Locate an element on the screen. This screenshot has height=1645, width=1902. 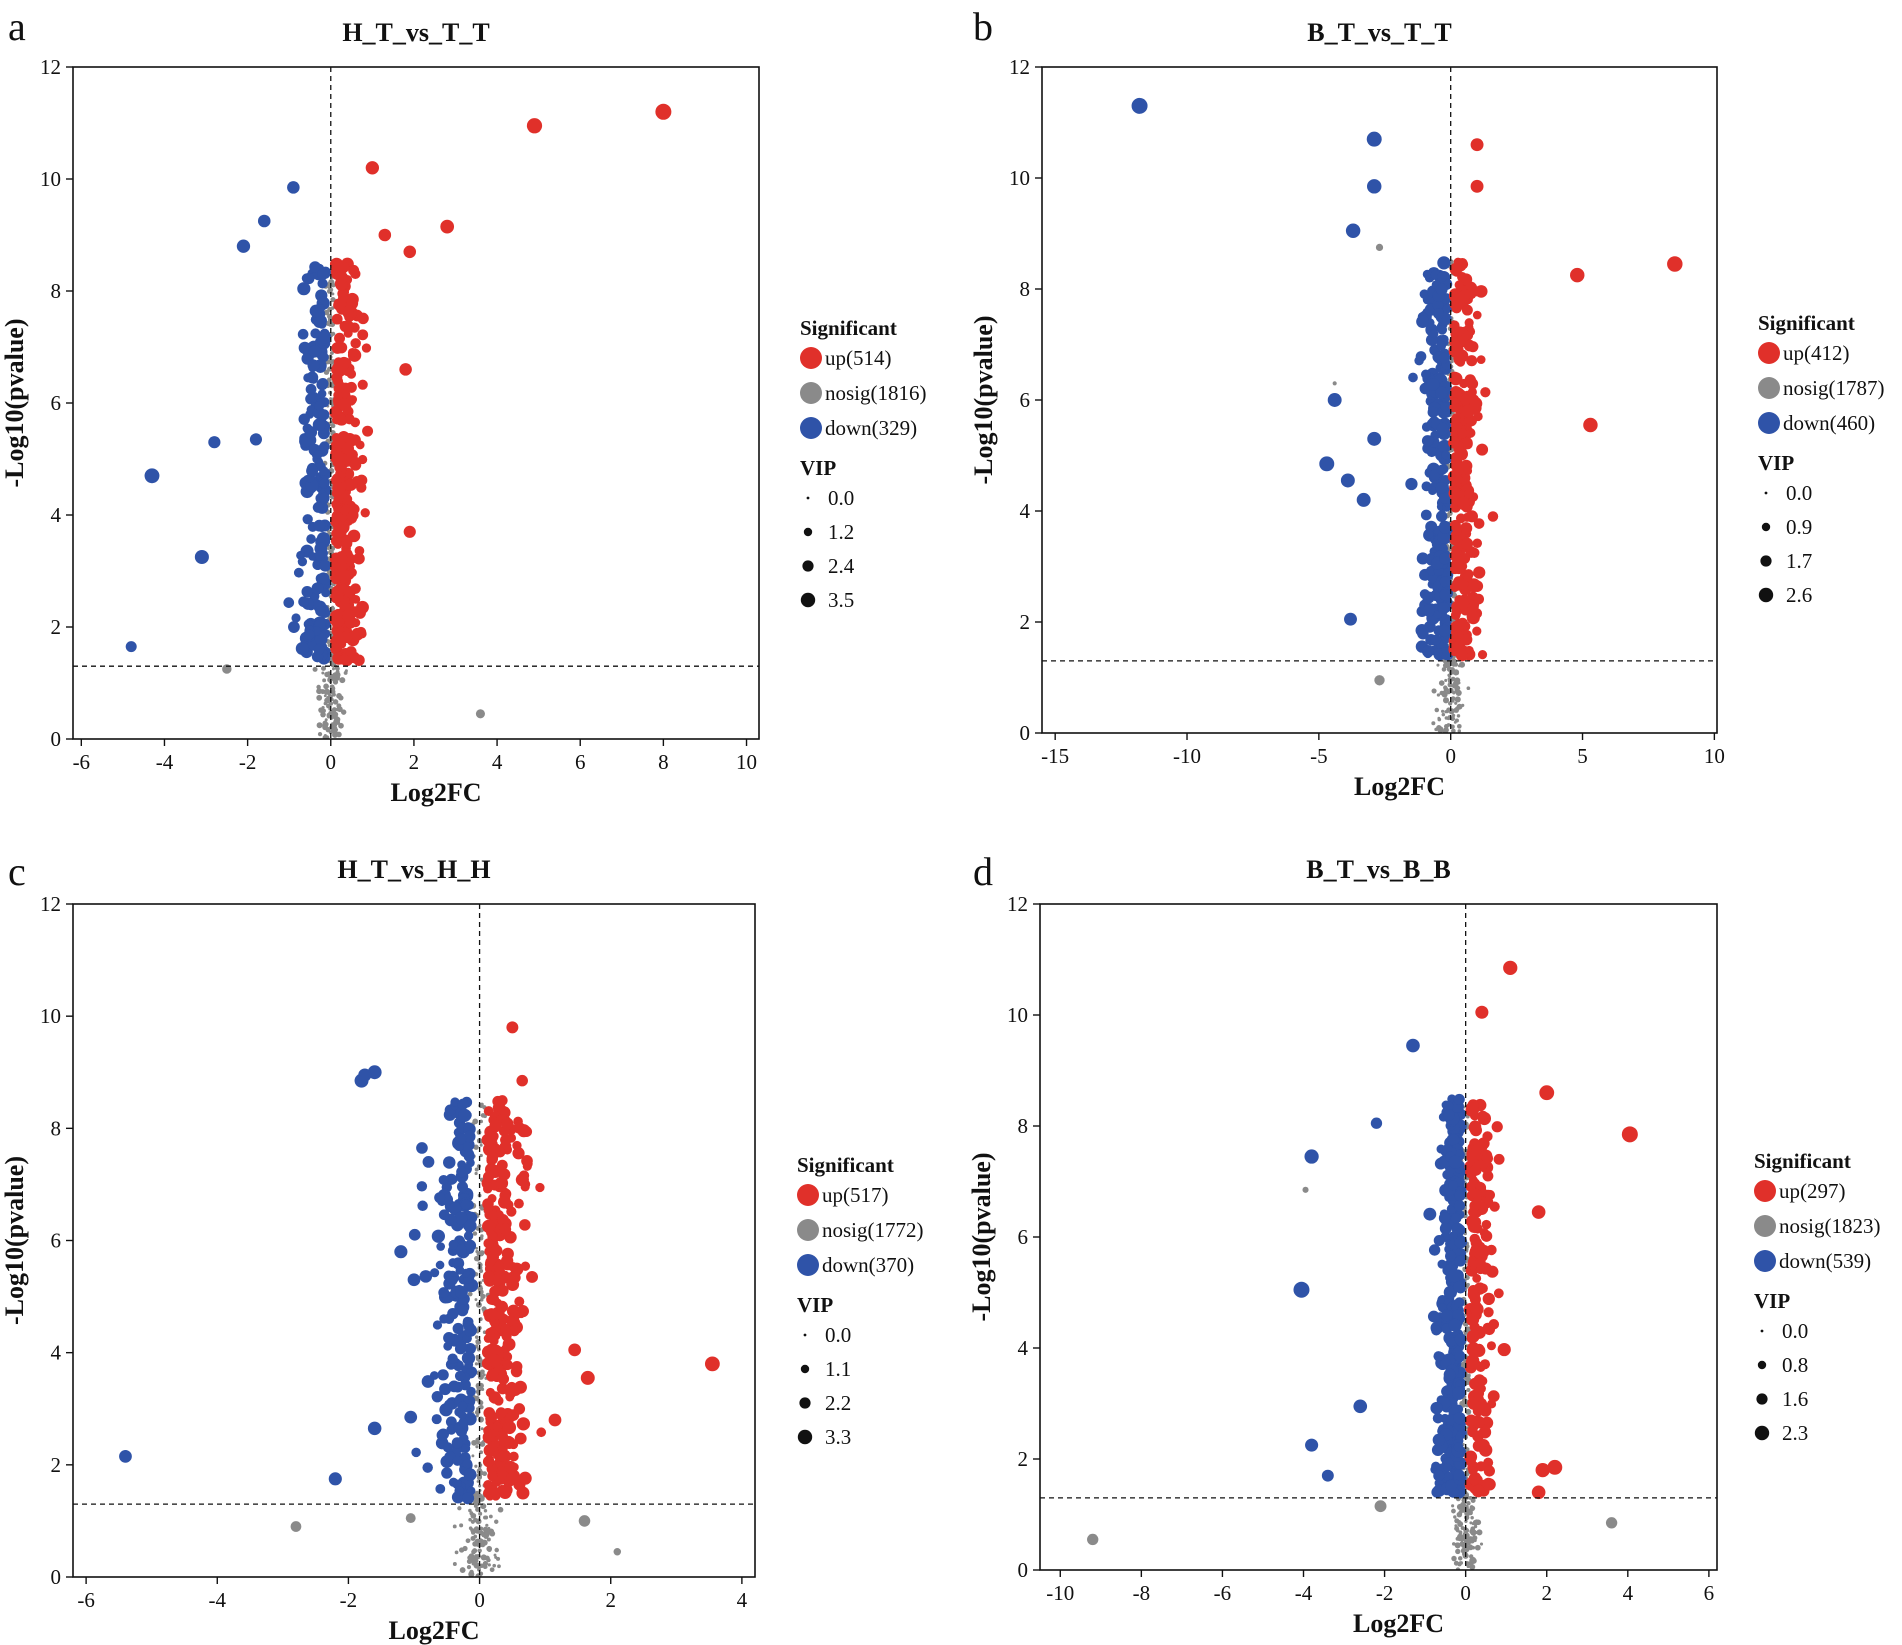
legend-vip-title: VIP is located at coordinates (818, 468).